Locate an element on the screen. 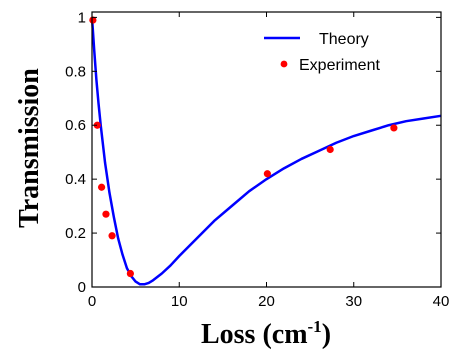 The height and width of the screenshot is (358, 459). x-axis-title-main: Loss (cm is located at coordinates (254, 334).